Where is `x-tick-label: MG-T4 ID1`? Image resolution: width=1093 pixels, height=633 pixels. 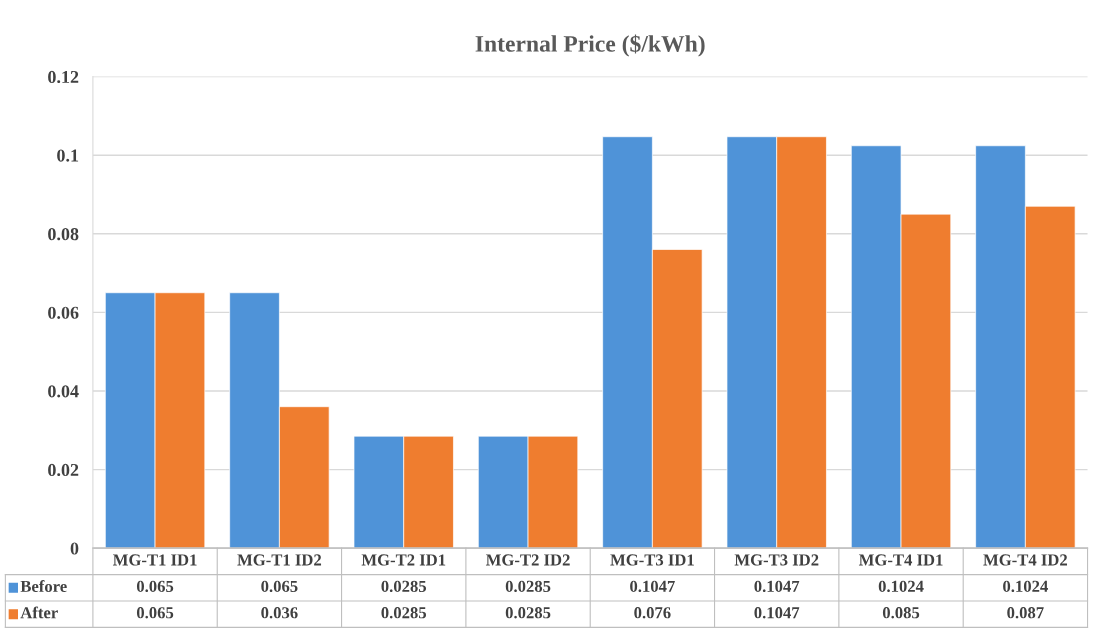
x-tick-label: MG-T4 ID1 is located at coordinates (900, 560).